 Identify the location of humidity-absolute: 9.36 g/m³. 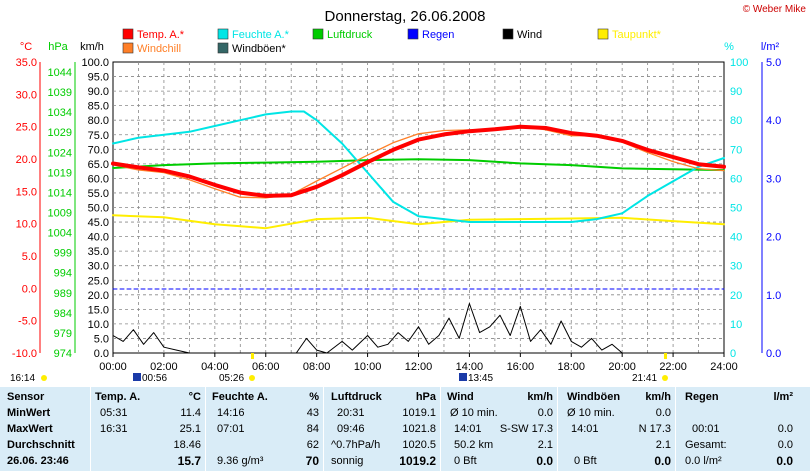
(240, 461).